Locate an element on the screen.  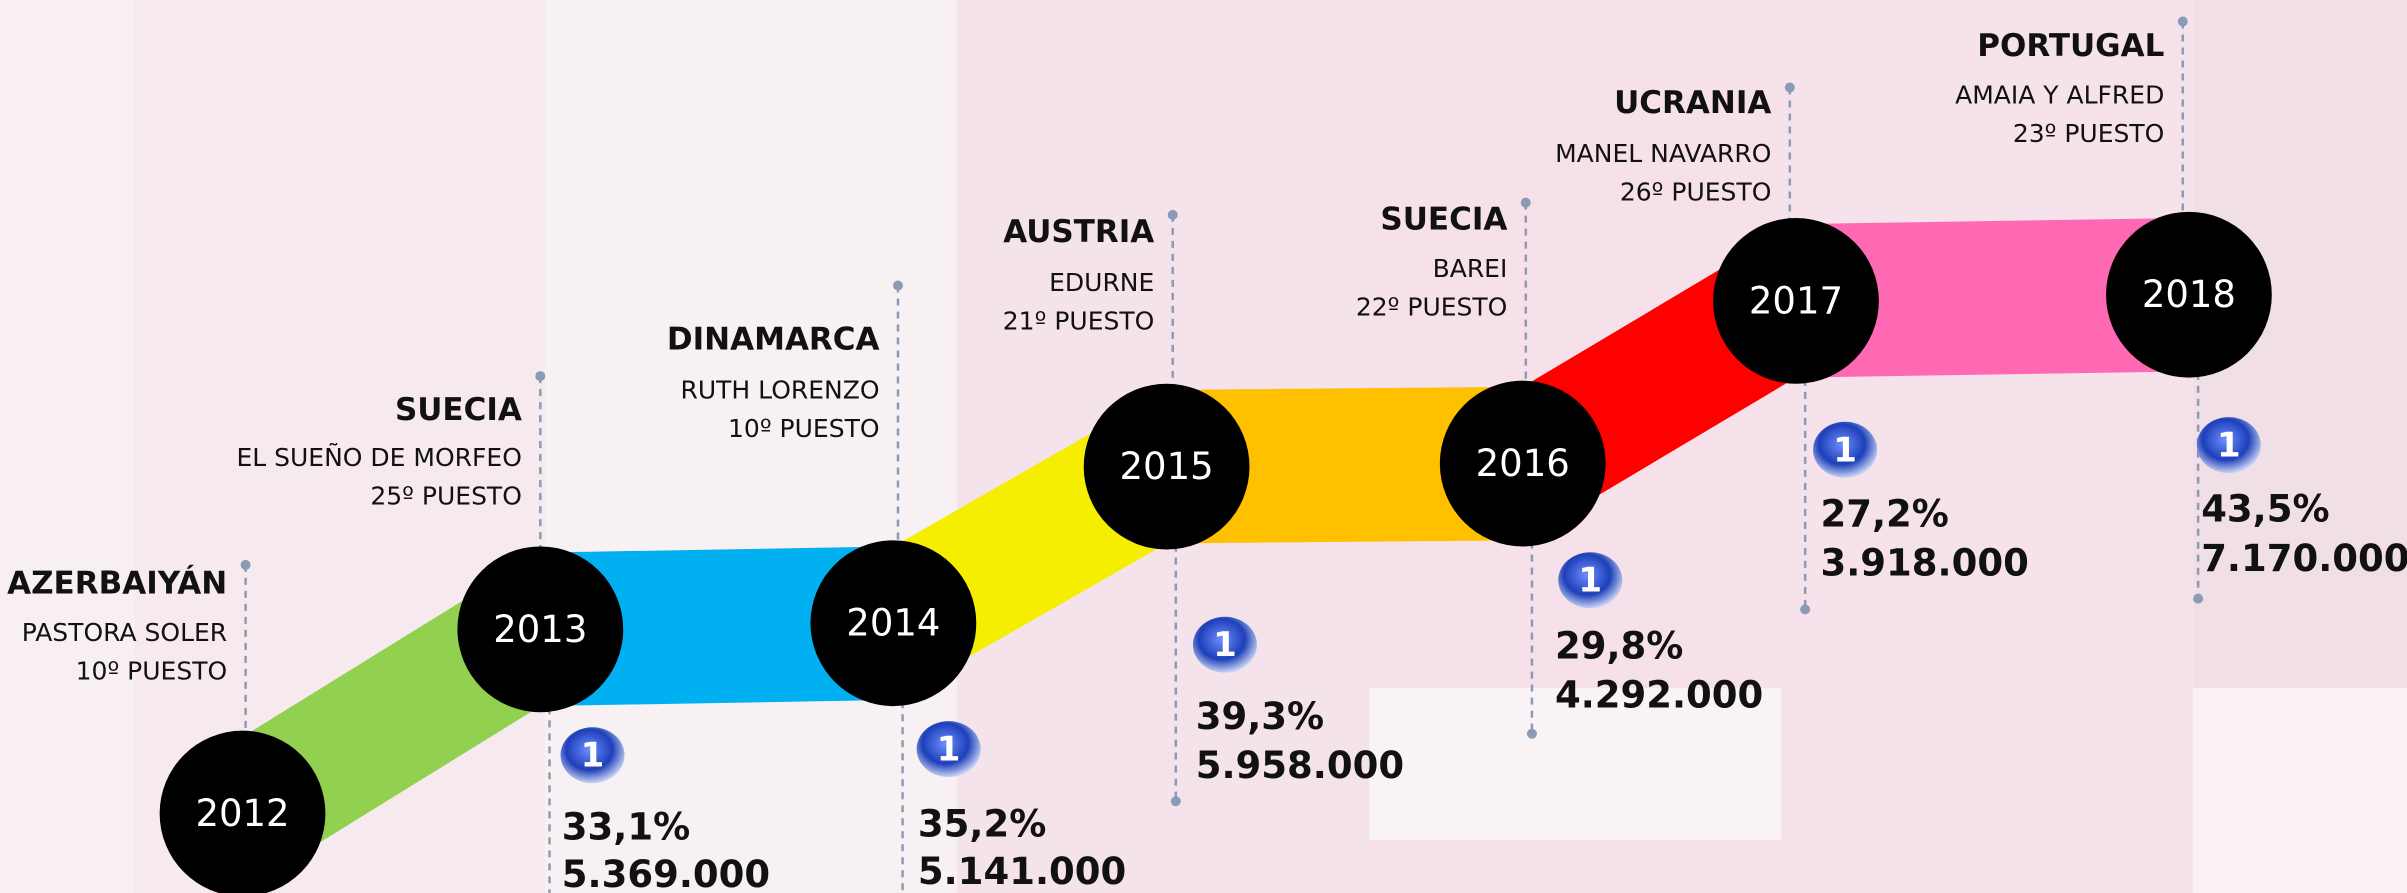
share: 35,2% is located at coordinates (982, 823).